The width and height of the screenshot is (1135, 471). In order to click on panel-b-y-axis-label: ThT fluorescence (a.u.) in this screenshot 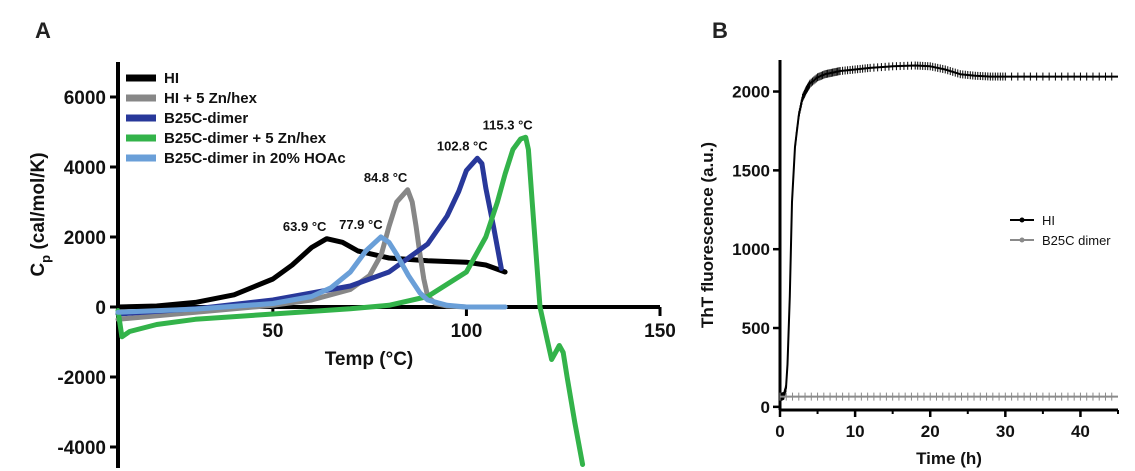, I will do `click(707, 235)`.